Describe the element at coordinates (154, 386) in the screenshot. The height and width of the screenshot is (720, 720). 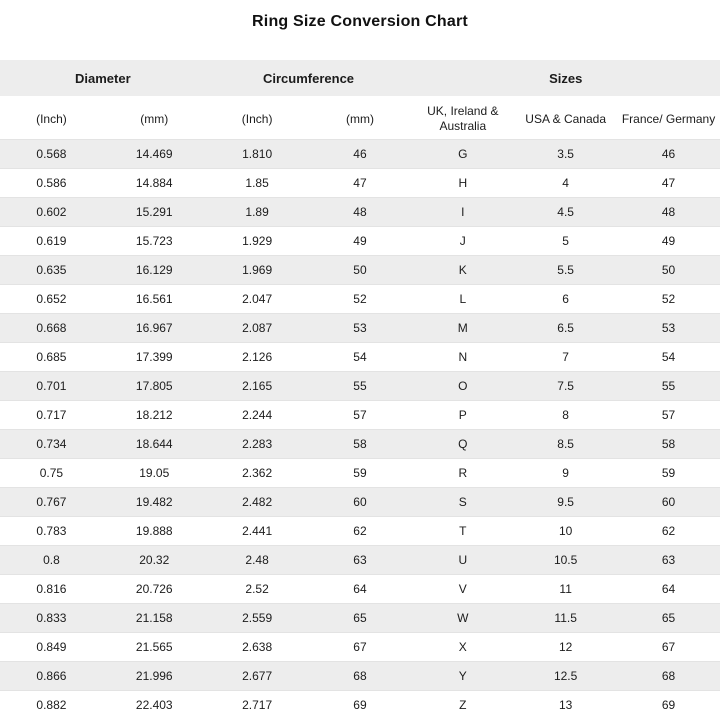
I see `table-cell: 17.805` at that location.